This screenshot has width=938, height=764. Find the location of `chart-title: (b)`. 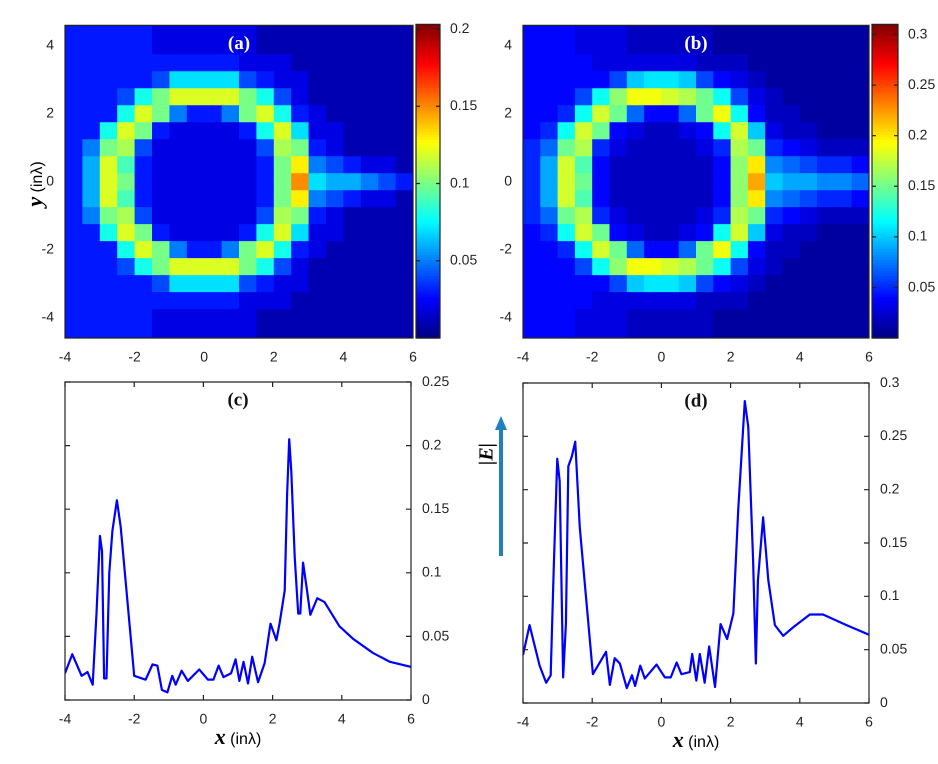

chart-title: (b) is located at coordinates (696, 43).